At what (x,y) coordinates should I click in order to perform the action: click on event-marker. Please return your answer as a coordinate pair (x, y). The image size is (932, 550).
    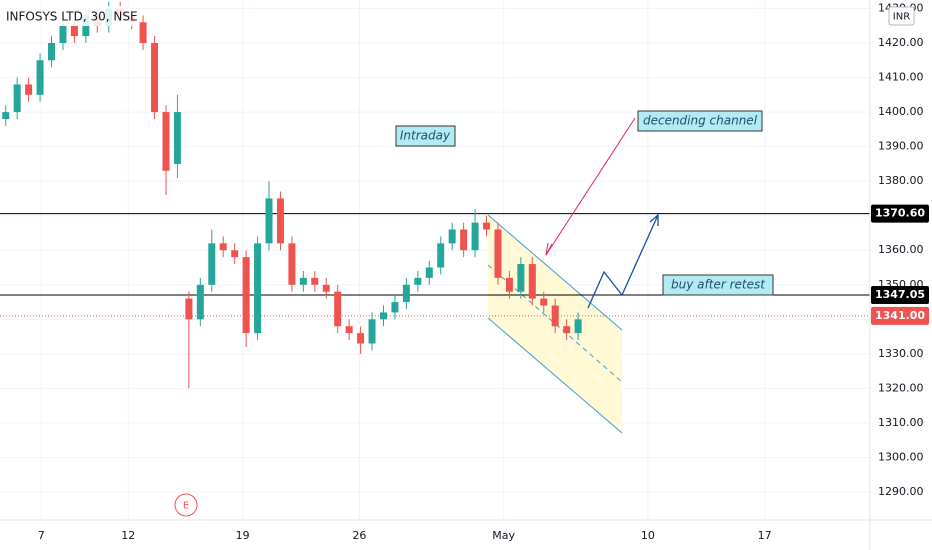
    Looking at the image, I should click on (186, 505).